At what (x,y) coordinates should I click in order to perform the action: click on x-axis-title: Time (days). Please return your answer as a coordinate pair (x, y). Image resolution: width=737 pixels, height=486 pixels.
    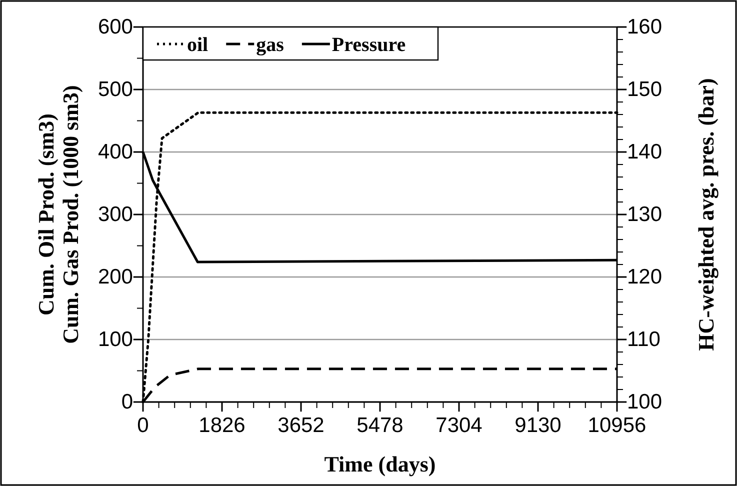
    Looking at the image, I should click on (380, 464).